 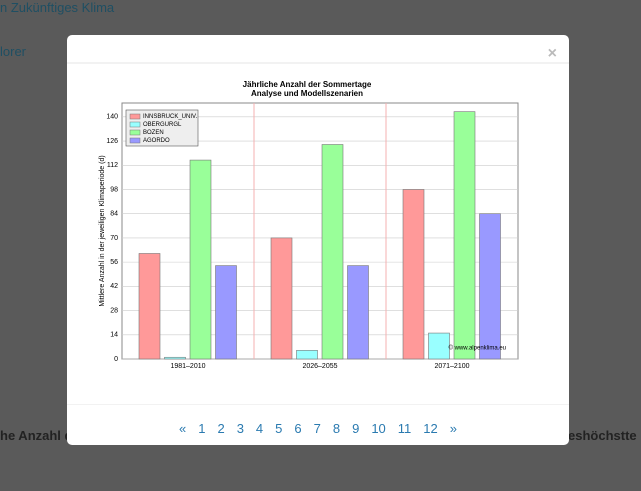 I want to click on legend-label: AGORDO, so click(x=156, y=141).